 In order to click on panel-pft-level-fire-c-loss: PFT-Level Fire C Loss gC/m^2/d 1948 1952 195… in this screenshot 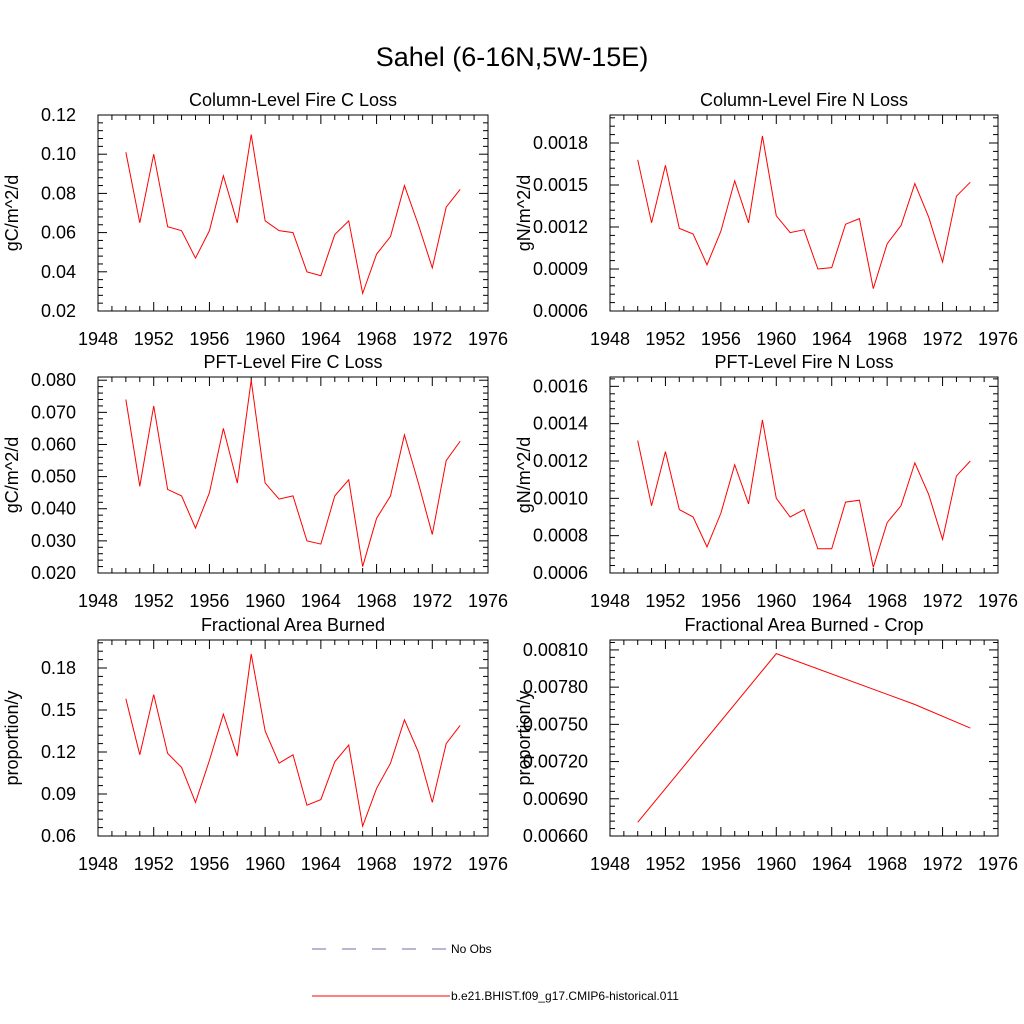, I will do `click(255, 481)`.